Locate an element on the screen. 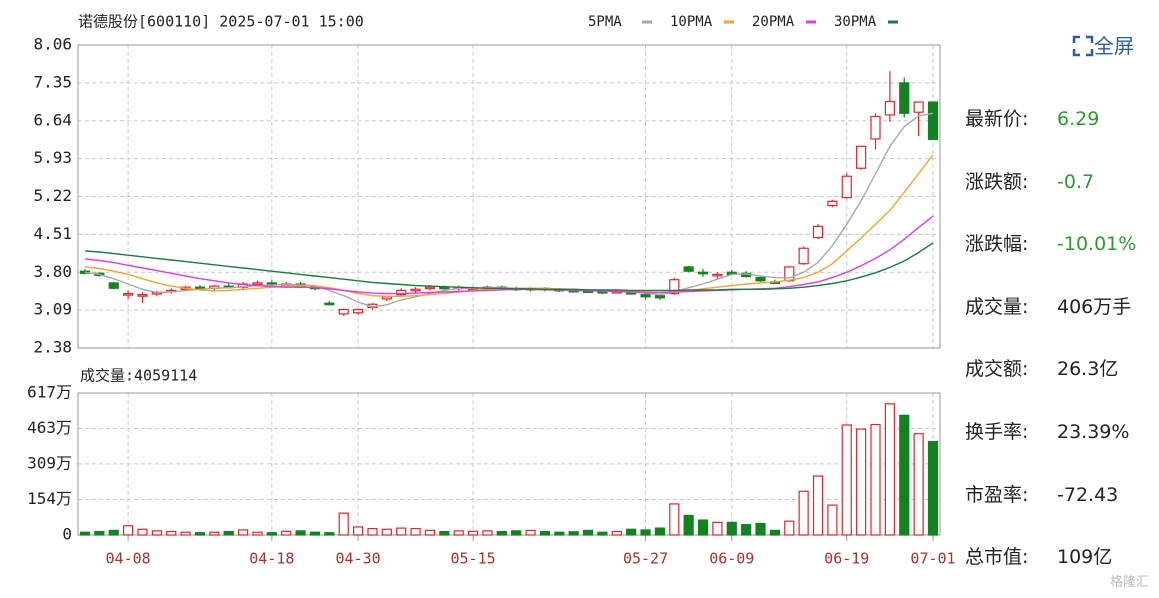  info-value: -72.43 is located at coordinates (1088, 494).